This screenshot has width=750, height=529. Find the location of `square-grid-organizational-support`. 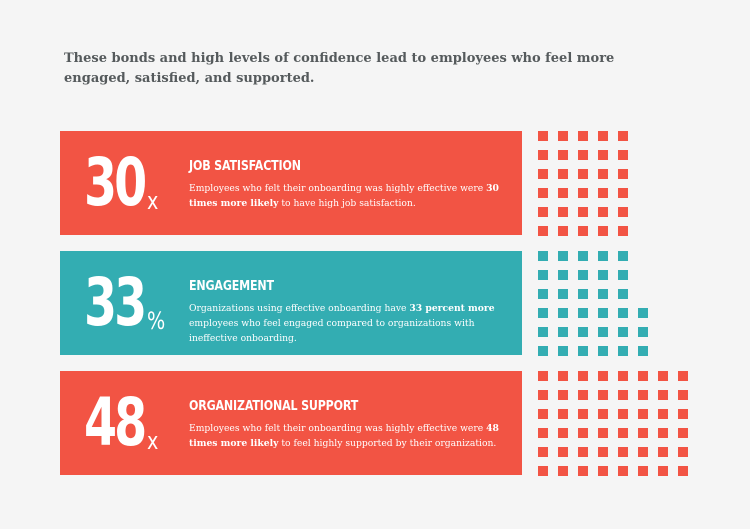

square-grid-organizational-support is located at coordinates (613, 423).